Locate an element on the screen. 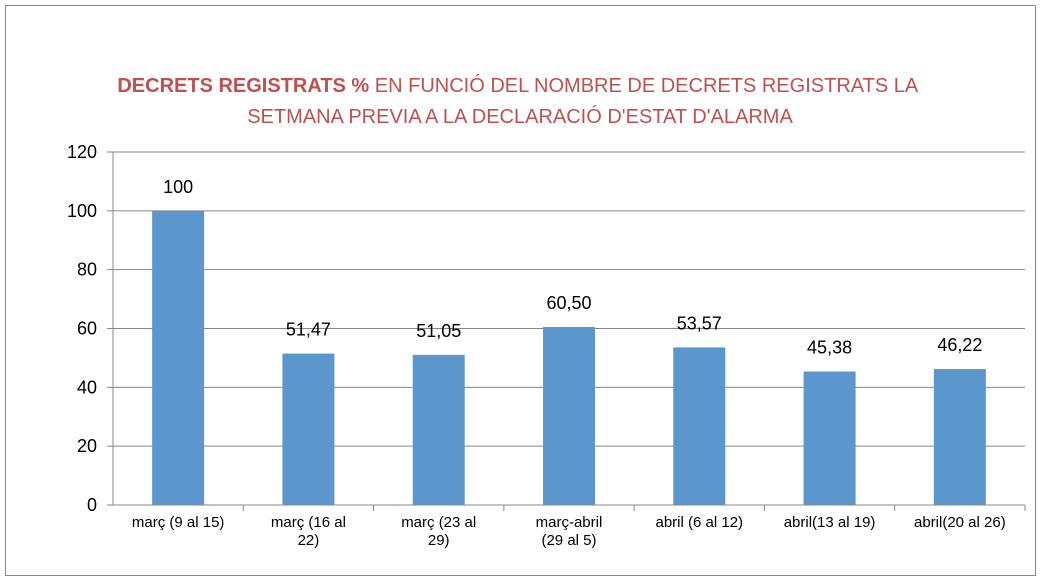 This screenshot has height=581, width=1041. y-tick-label: 20 is located at coordinates (87, 446).